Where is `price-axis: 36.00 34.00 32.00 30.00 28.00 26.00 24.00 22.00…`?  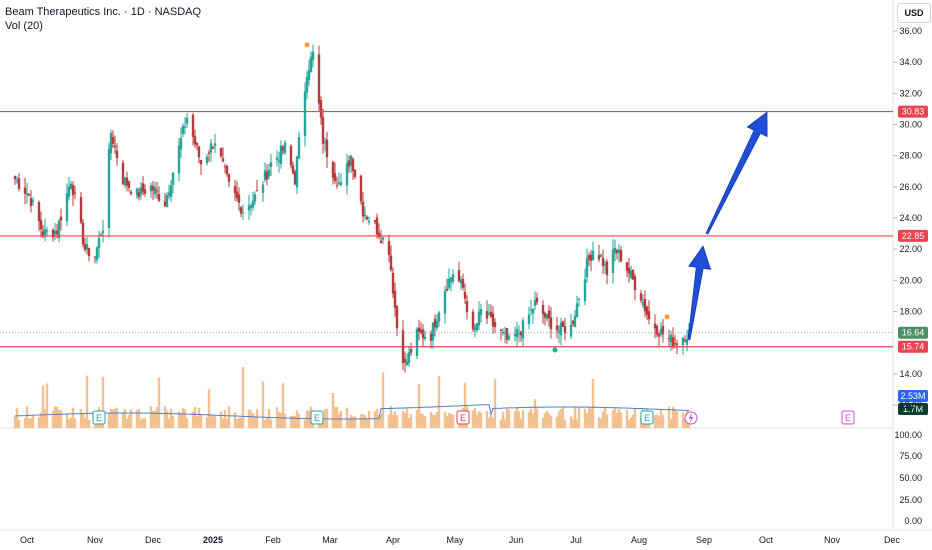 price-axis: 36.00 34.00 32.00 30.00 28.00 26.00 24.00 22.00… is located at coordinates (907, 276).